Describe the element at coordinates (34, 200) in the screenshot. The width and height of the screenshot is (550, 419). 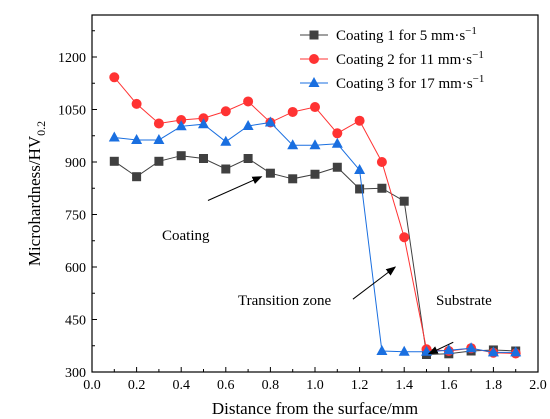
I see `y-axis-title-main: Microhardness/HV` at that location.